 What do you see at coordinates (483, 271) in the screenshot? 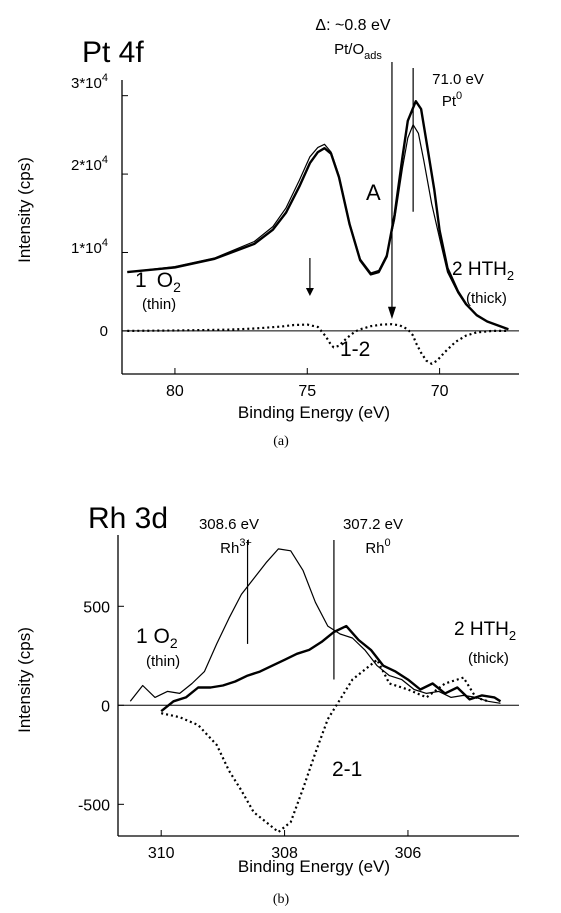
I see `a-series-2-label: 2 HTH2` at bounding box center [483, 271].